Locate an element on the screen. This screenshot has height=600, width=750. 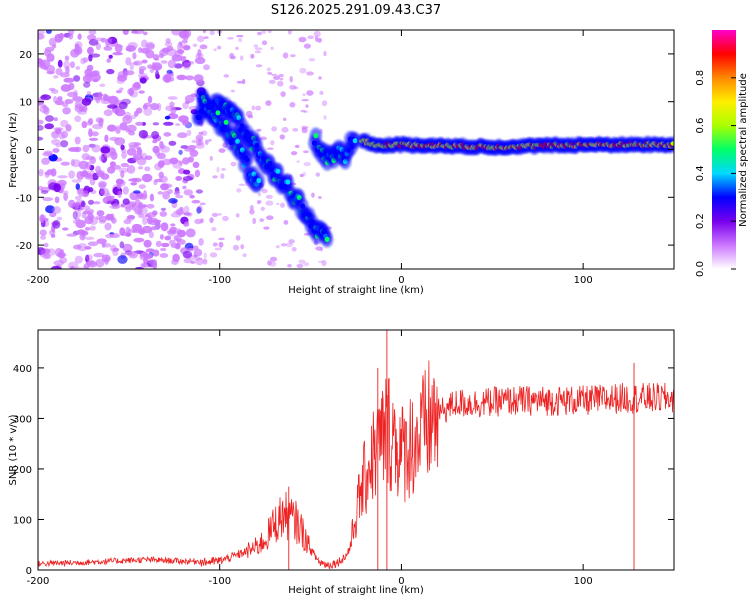
colorbar-ticks: 0.0 0.2 0.4 0.6 0.8 is located at coordinates (715, 173).